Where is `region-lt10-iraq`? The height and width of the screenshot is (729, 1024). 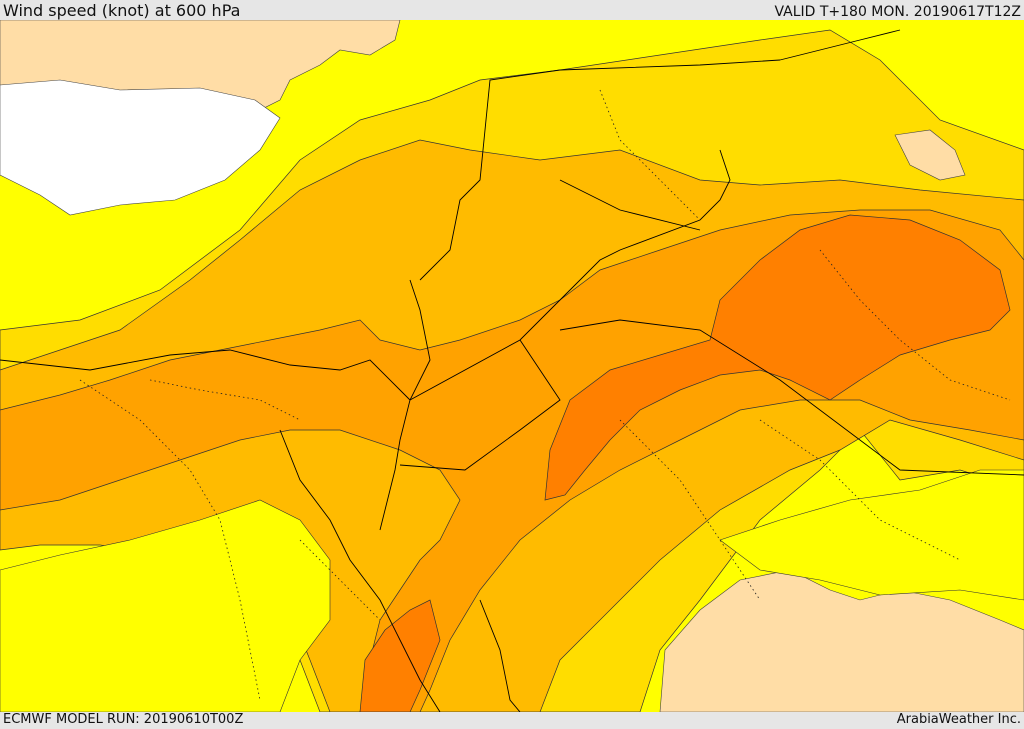 region-lt10-iraq is located at coordinates (930, 155).